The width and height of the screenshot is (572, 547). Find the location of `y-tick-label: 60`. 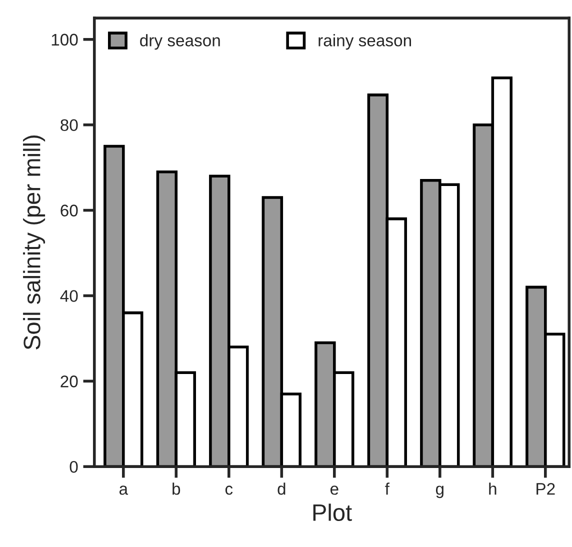

y-tick-label: 60 is located at coordinates (69, 210).